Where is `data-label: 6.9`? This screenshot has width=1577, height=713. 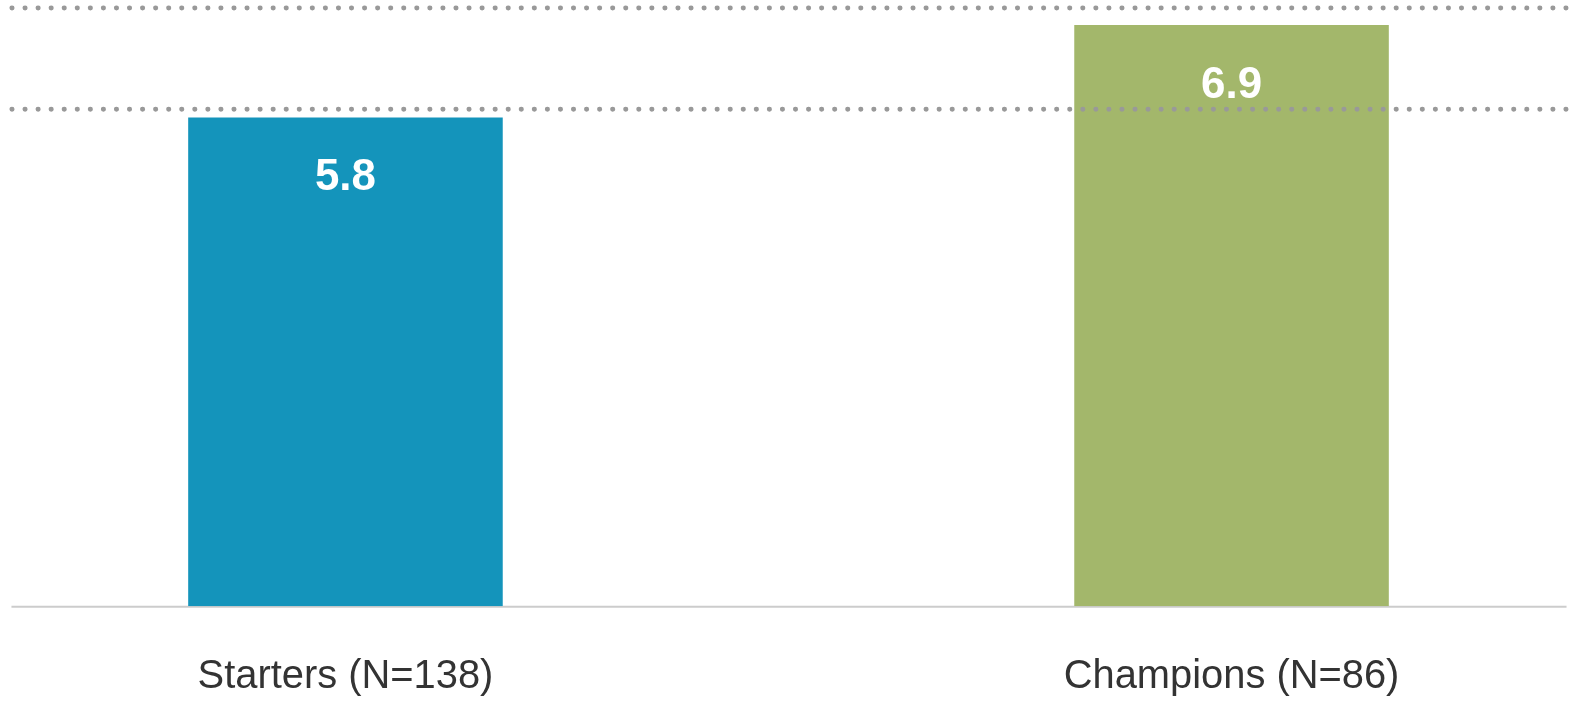 data-label: 6.9 is located at coordinates (1232, 82).